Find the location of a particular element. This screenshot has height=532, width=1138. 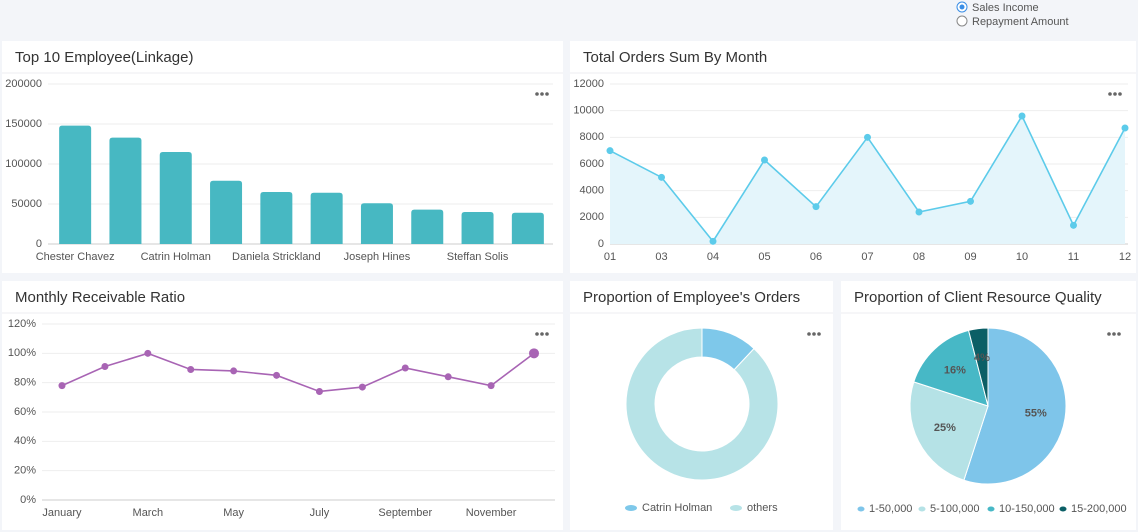

x-tick-label: 05 is located at coordinates (764, 257).